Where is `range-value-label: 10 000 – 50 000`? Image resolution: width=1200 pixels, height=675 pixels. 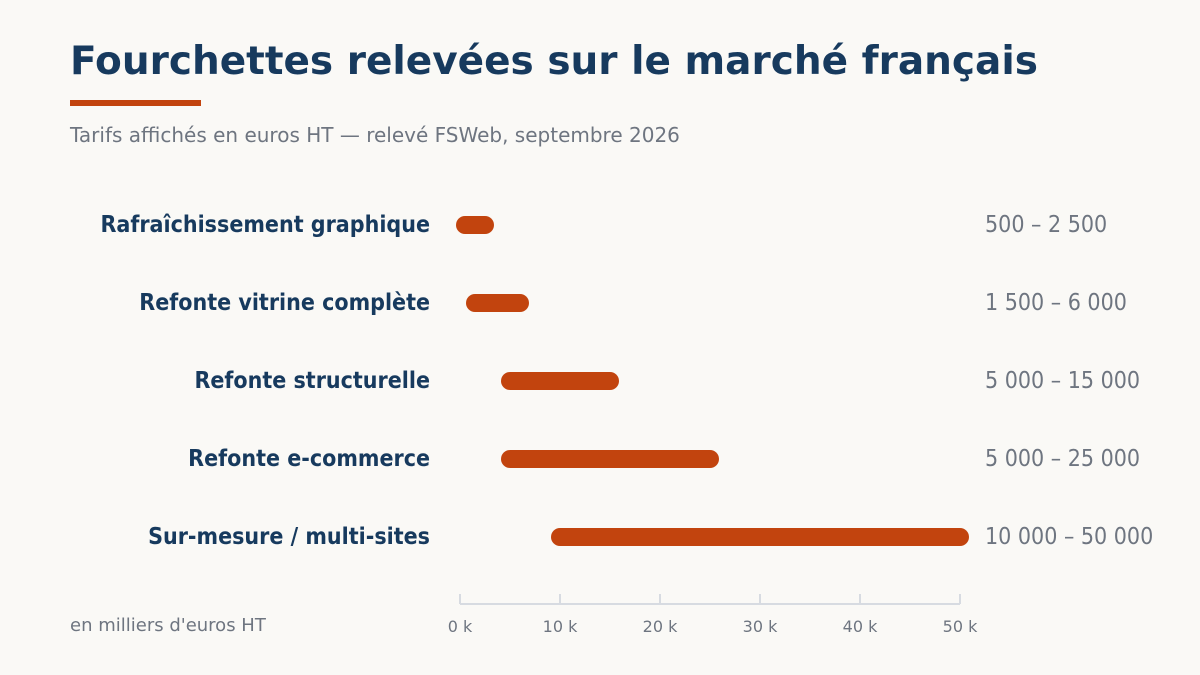 range-value-label: 10 000 – 50 000 is located at coordinates (1069, 537).